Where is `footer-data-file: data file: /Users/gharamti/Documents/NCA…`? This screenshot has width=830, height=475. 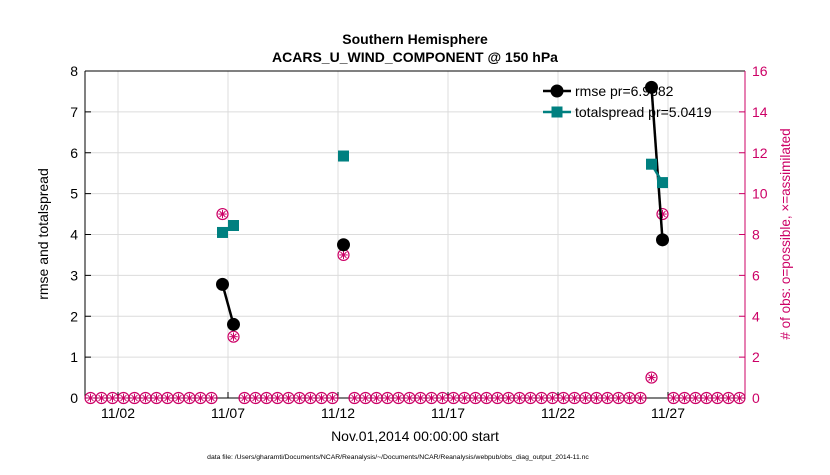
footer-data-file: data file: /Users/gharamti/Documents/NCA… is located at coordinates (398, 457).